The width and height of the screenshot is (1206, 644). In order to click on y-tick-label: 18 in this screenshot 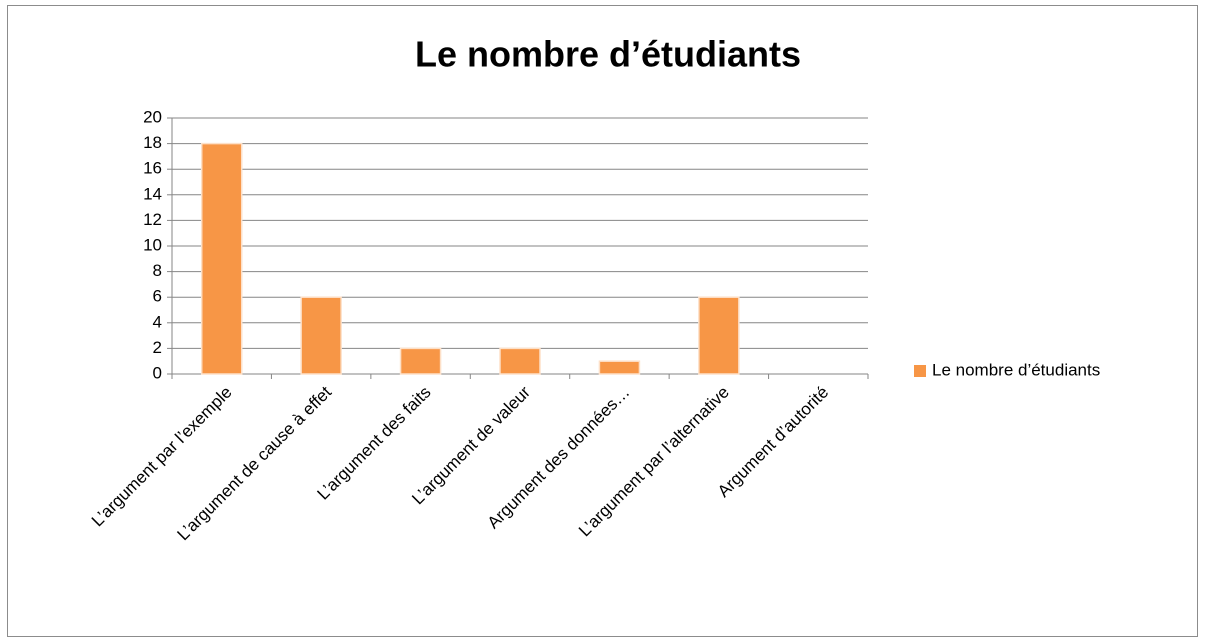, I will do `click(152, 142)`.